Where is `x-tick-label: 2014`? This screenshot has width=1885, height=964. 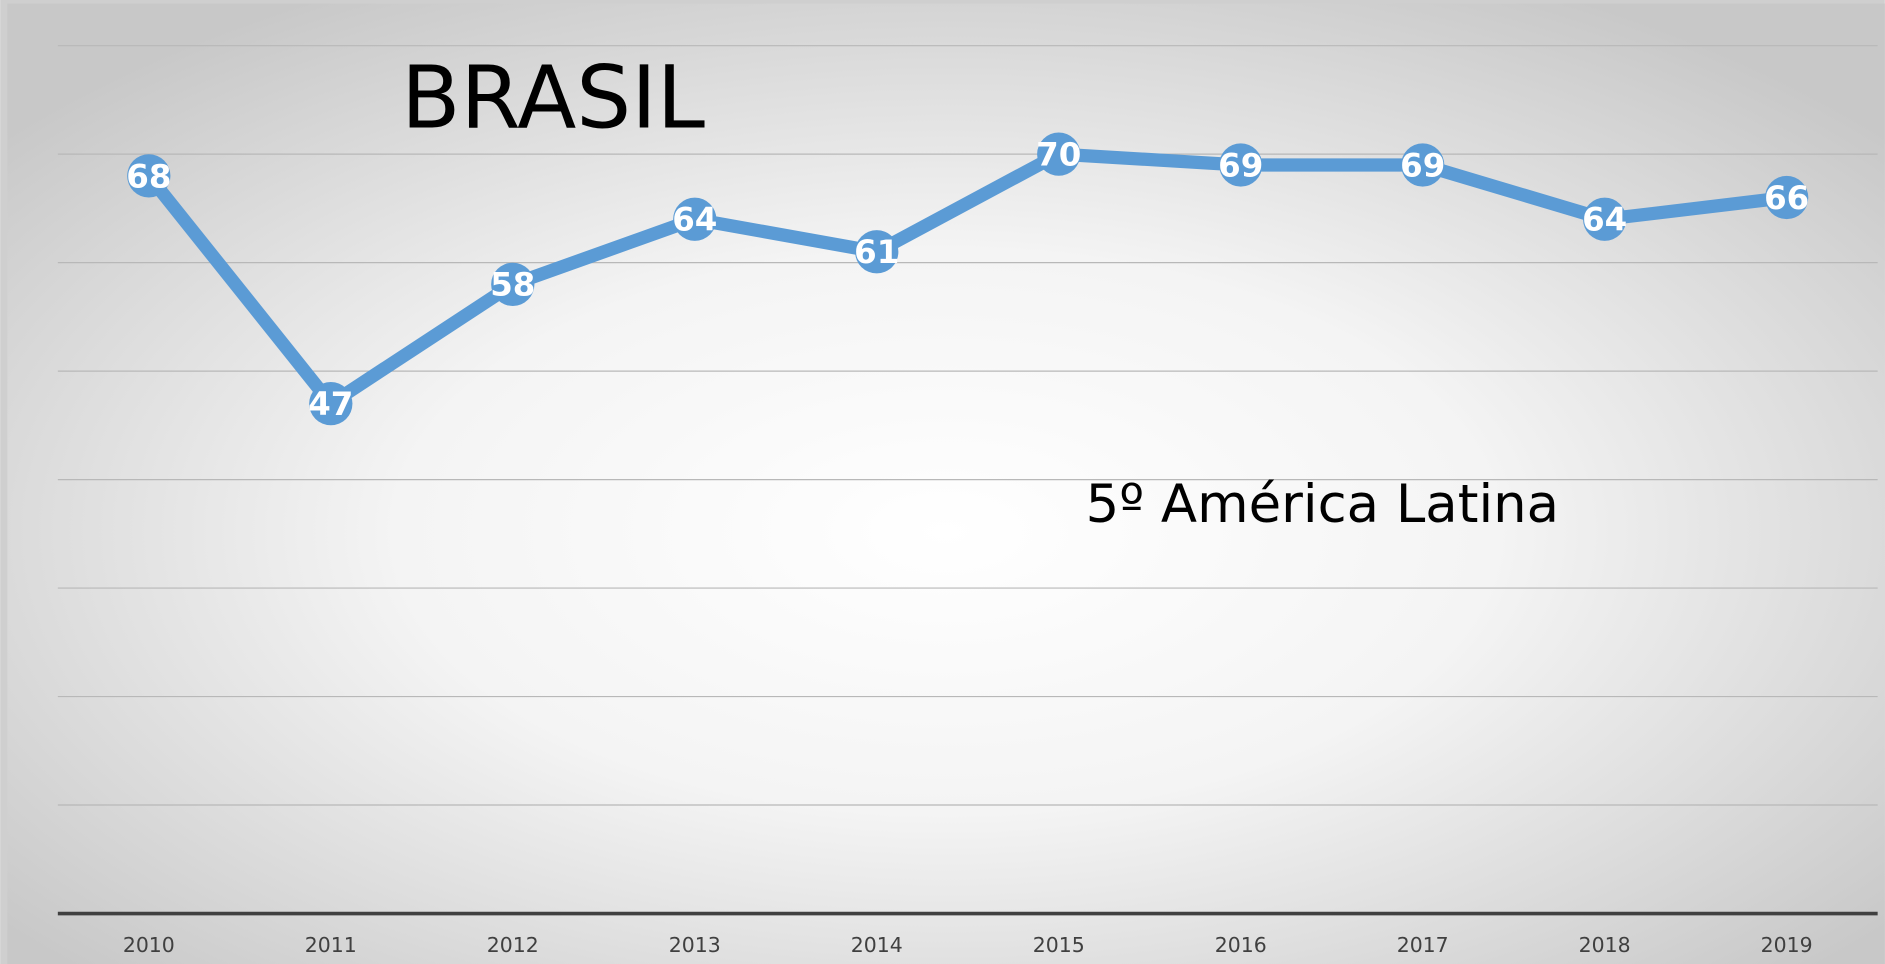
x-tick-label: 2014 is located at coordinates (877, 945).